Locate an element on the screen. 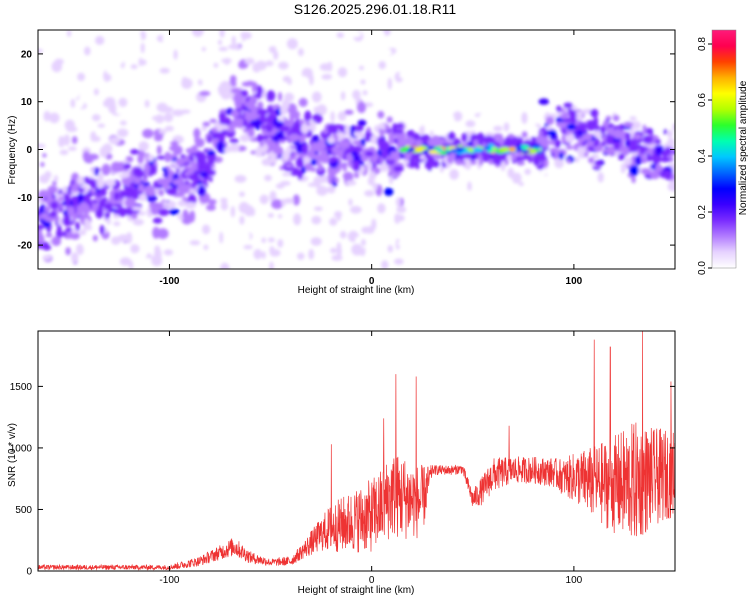  snr-x-tick-label: 100 is located at coordinates (574, 580).